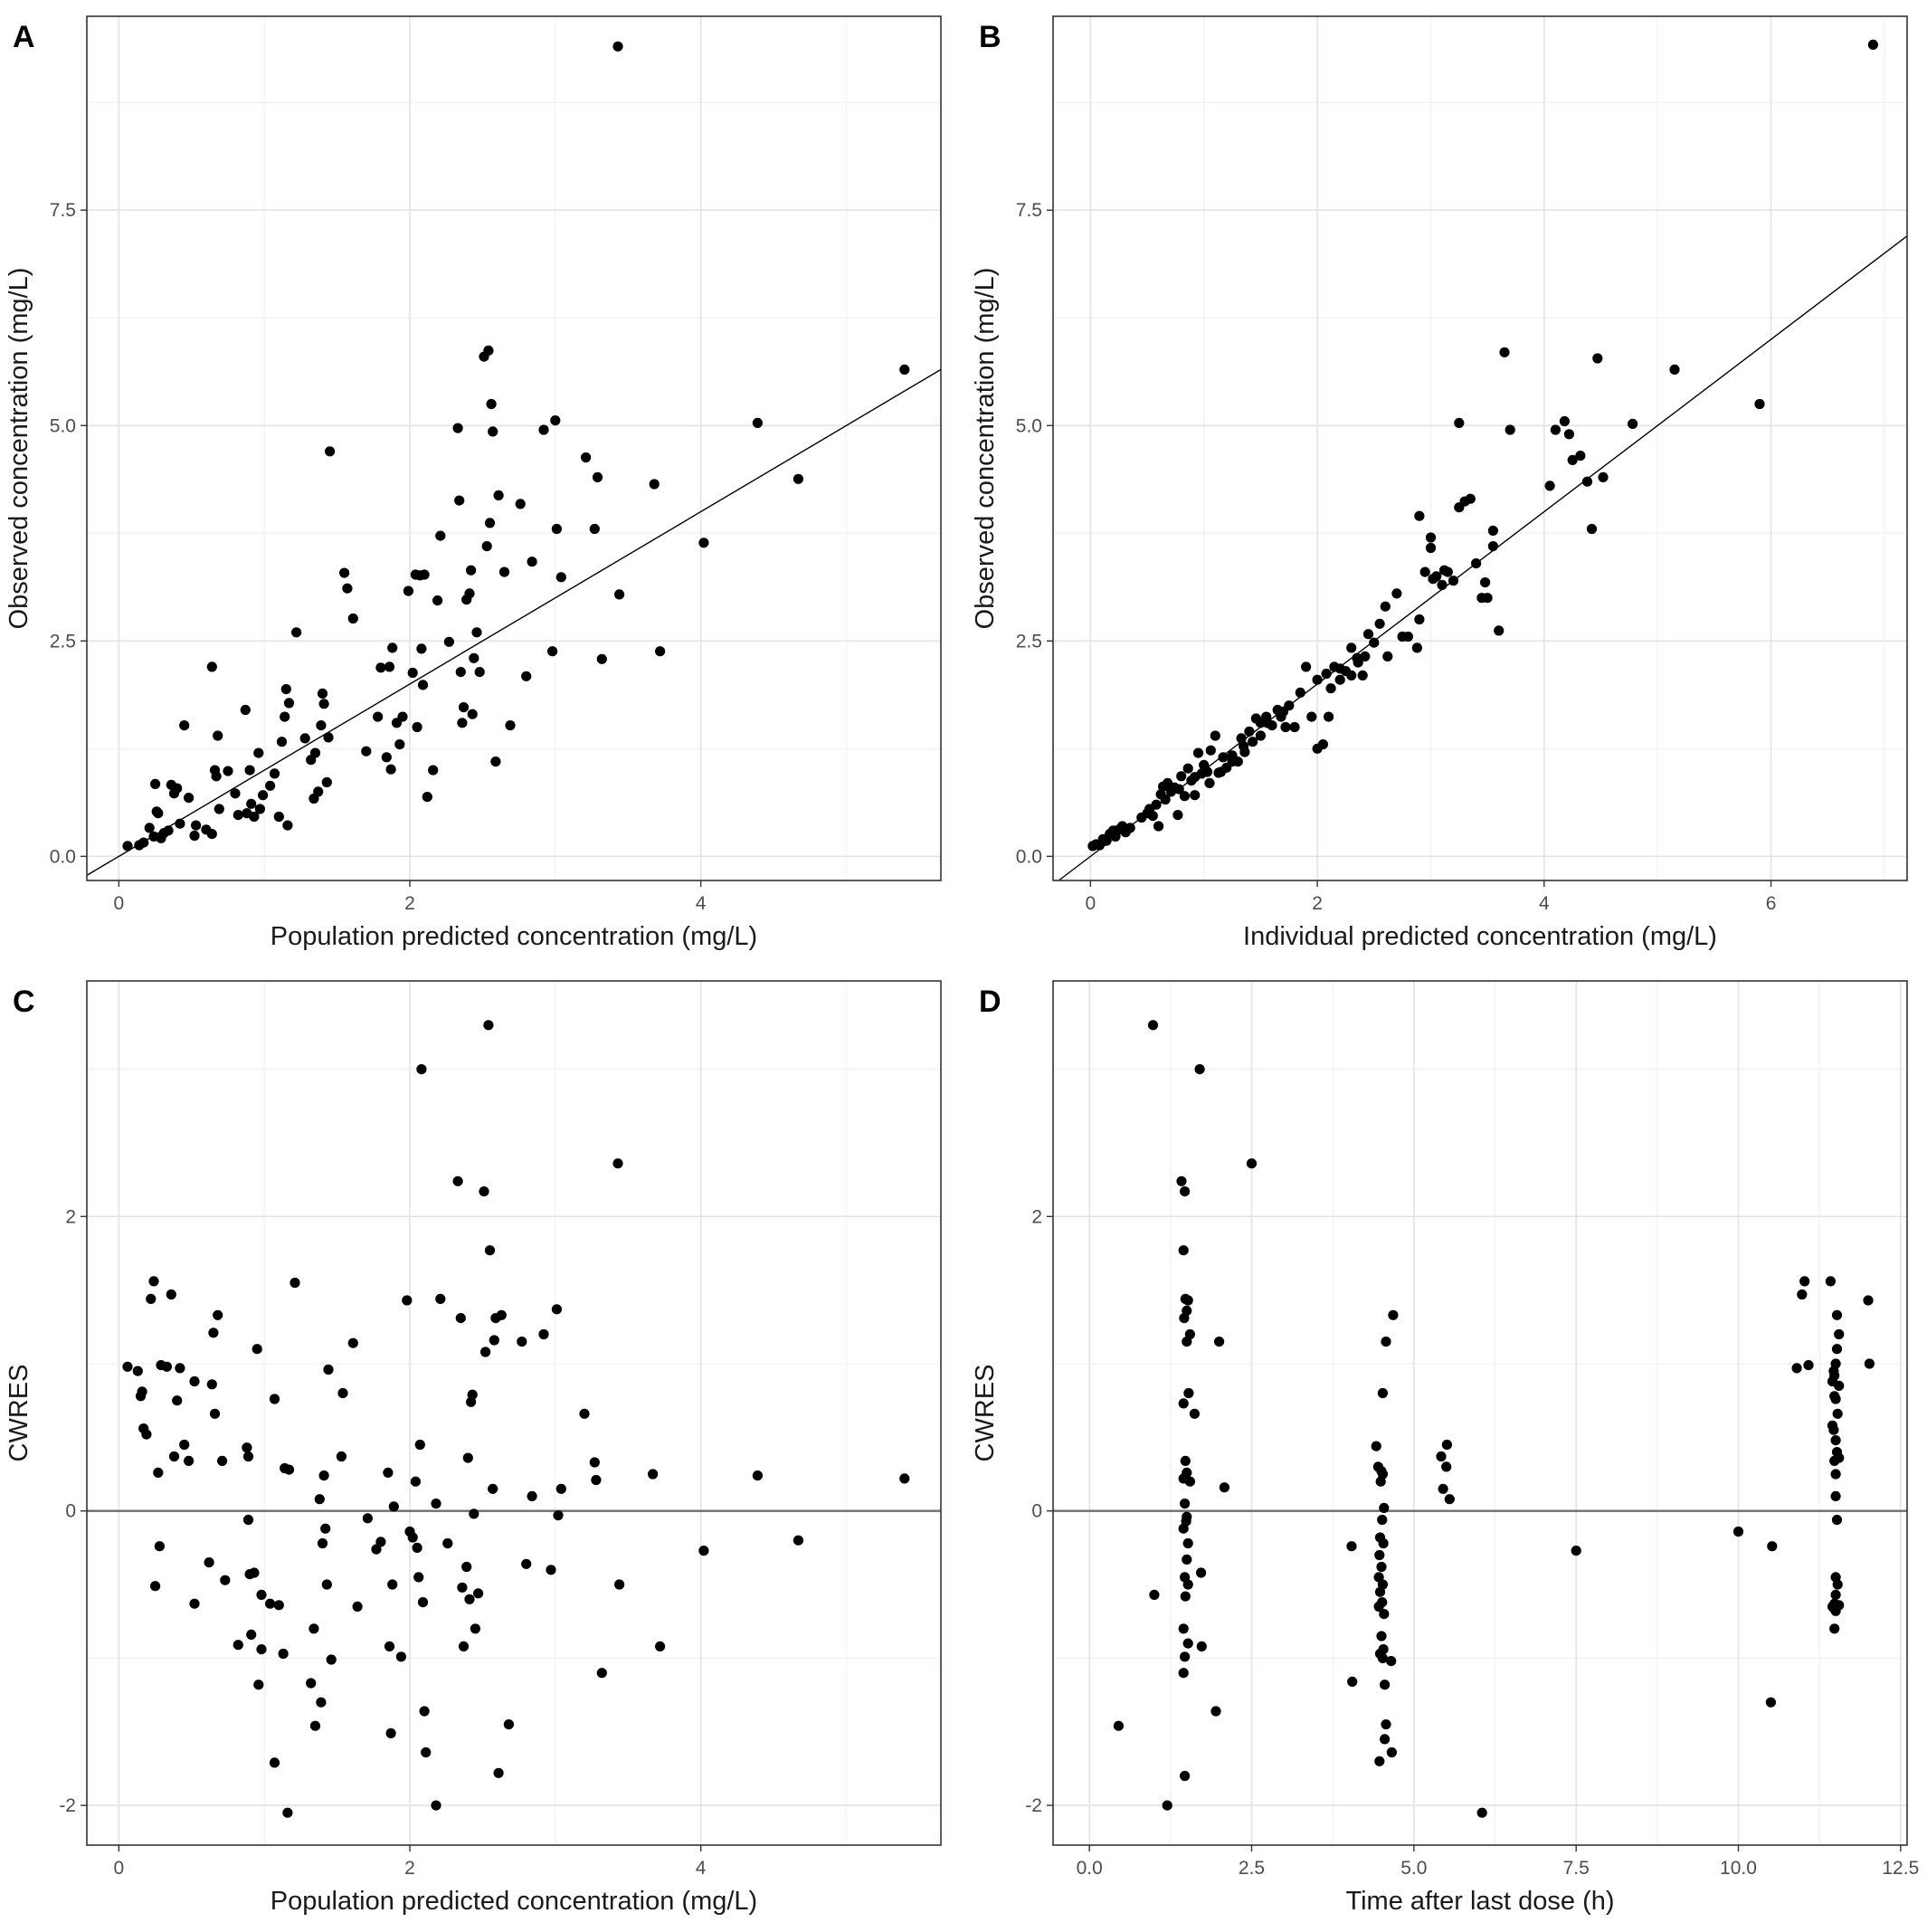 The width and height of the screenshot is (1927, 1932). What do you see at coordinates (1413, 1868) in the screenshot?
I see `panel-d-x-tick-label: 5.0` at bounding box center [1413, 1868].